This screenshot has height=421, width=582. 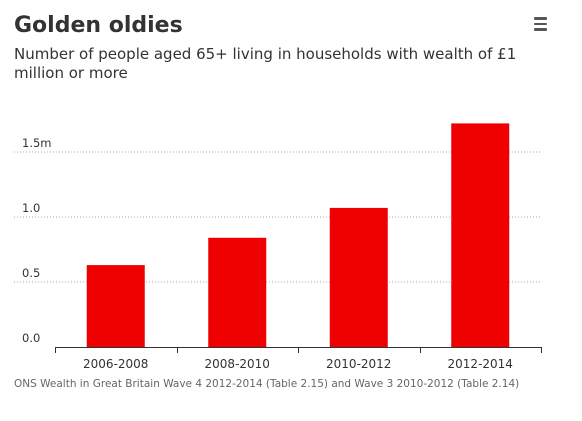 I want to click on y-tick-label: 1.0, so click(x=31, y=208).